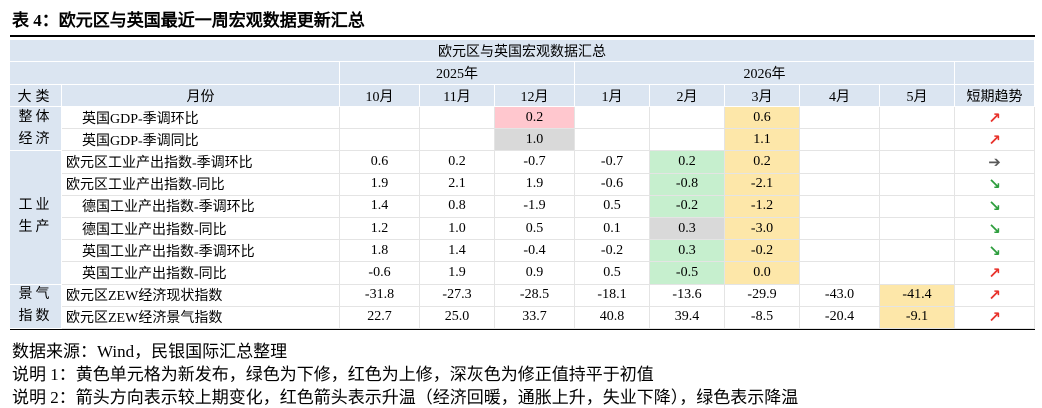 The width and height of the screenshot is (1042, 408). Describe the element at coordinates (612, 96) in the screenshot. I see `month-header: 1月` at that location.